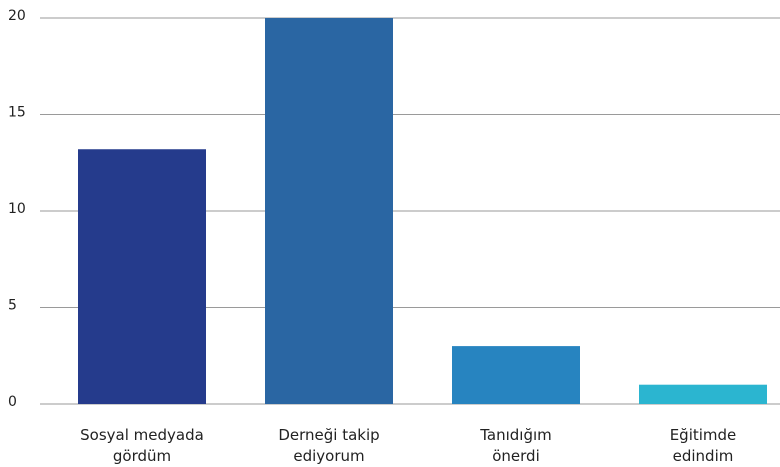 The image size is (780, 467). I want to click on x-tick-label-line: gördüm, so click(142, 456).